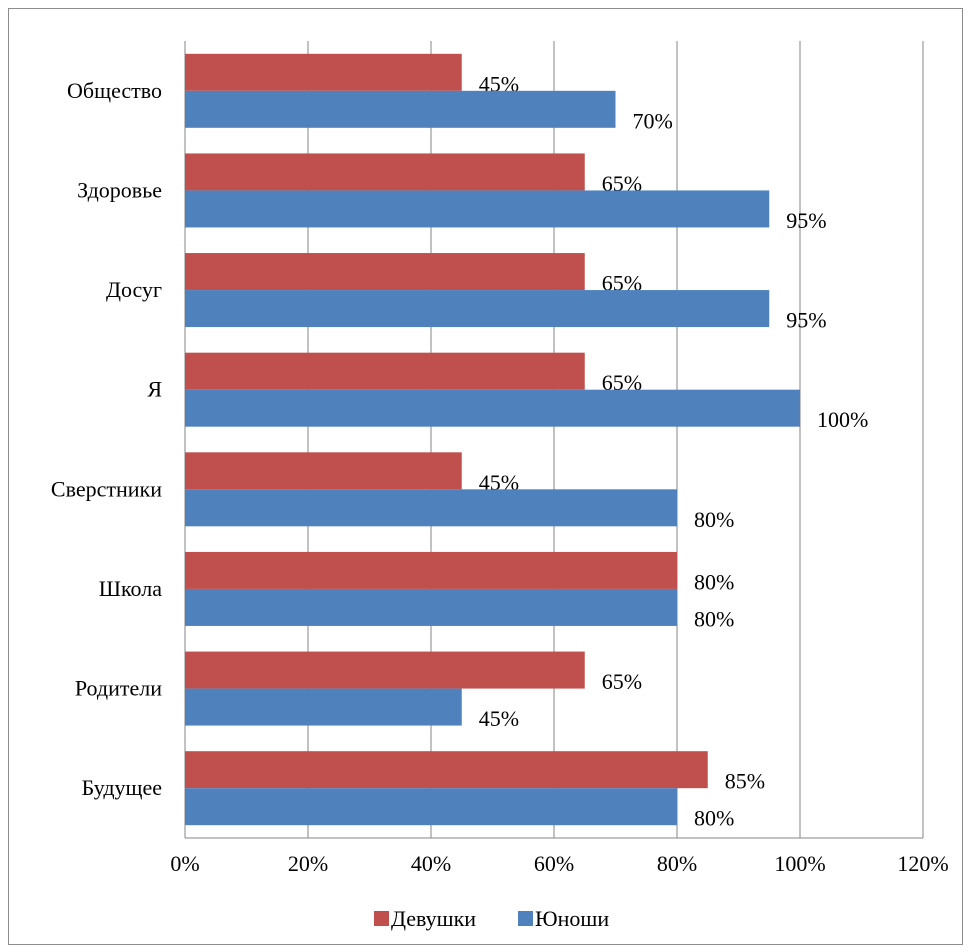 This screenshot has width=970, height=952. What do you see at coordinates (184, 863) in the screenshot?
I see `x-tick-label: 0%` at bounding box center [184, 863].